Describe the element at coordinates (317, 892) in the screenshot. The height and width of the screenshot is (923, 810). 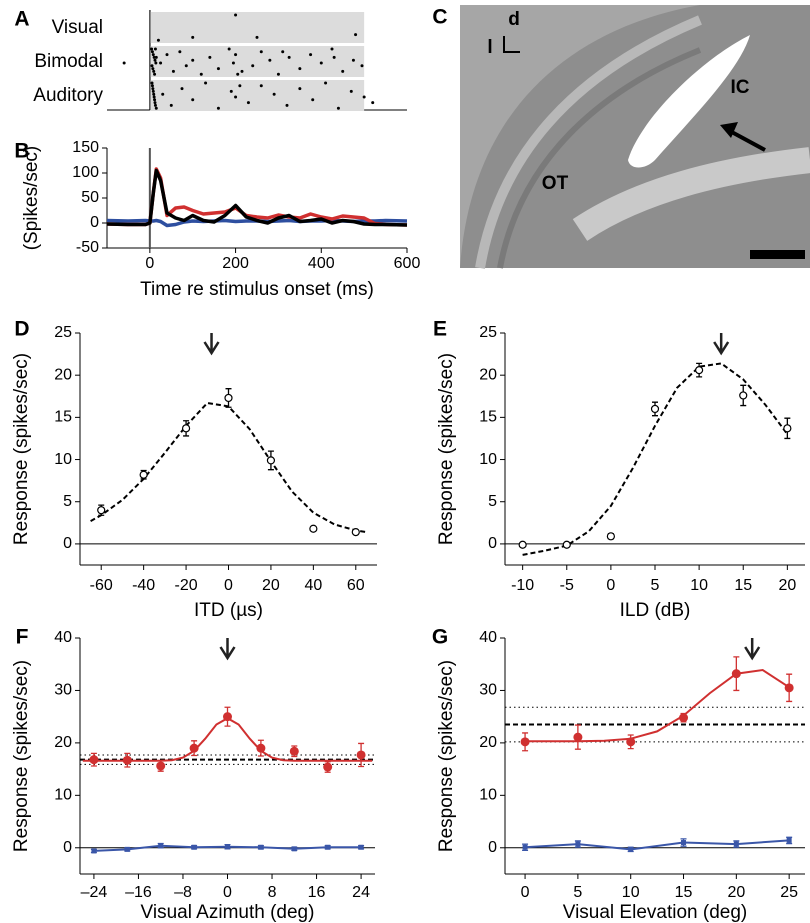
I see `x-tick-label: 16` at that location.